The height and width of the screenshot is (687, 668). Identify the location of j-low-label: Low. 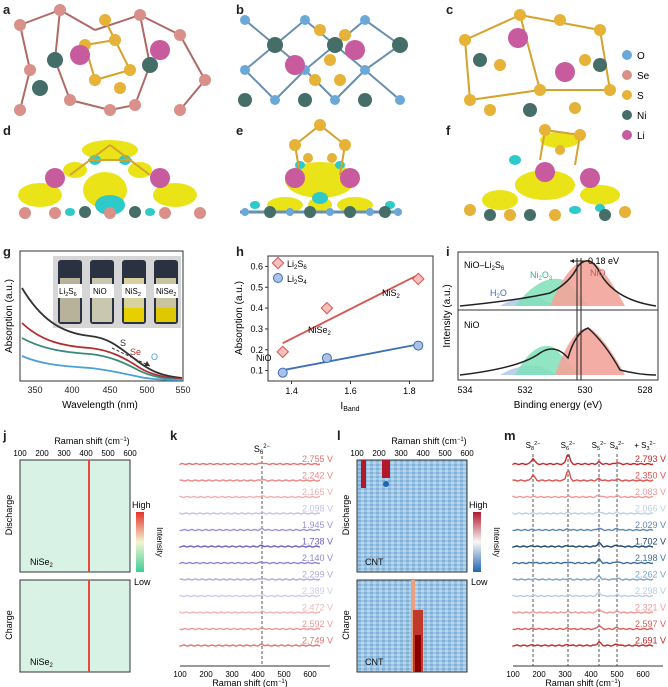
(142, 582).